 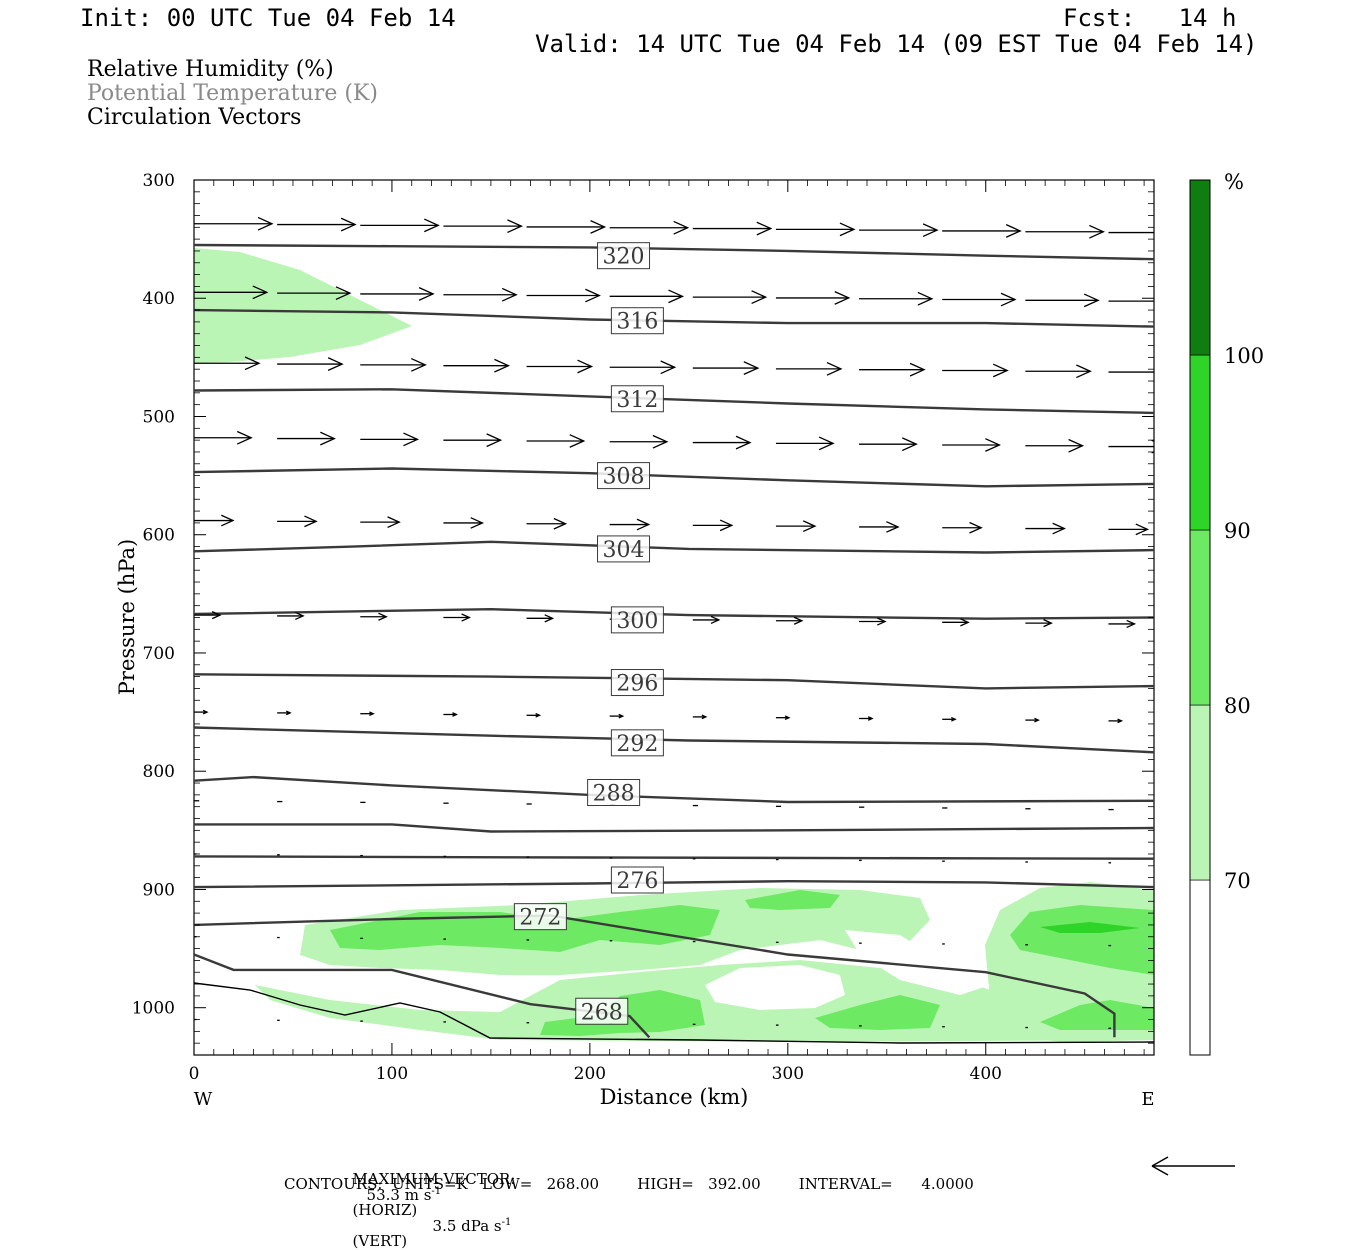 I want to click on theta-label-268: 268, so click(x=602, y=1011).